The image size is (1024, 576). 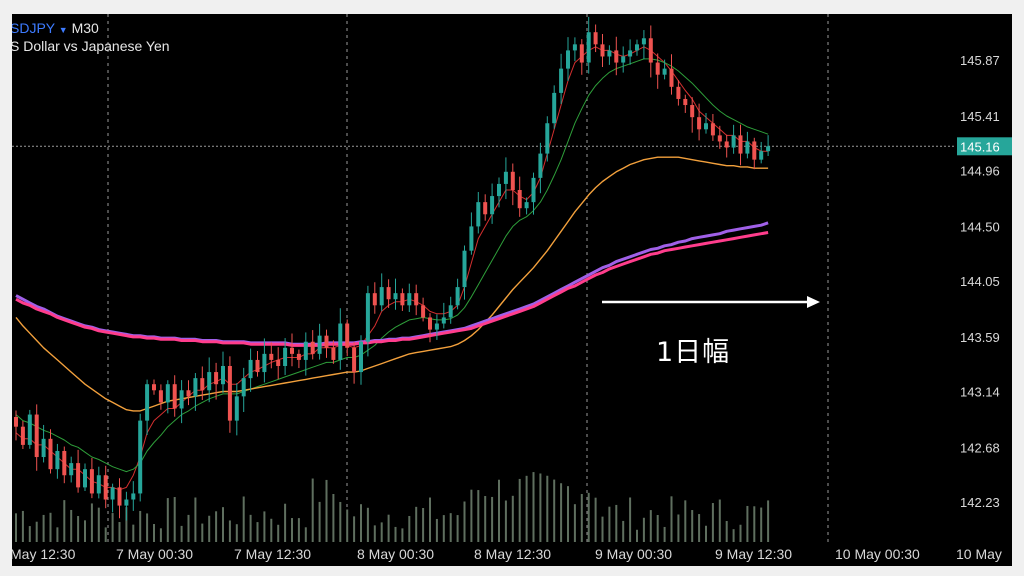 I want to click on annotation-arrow, so click(x=711, y=302).